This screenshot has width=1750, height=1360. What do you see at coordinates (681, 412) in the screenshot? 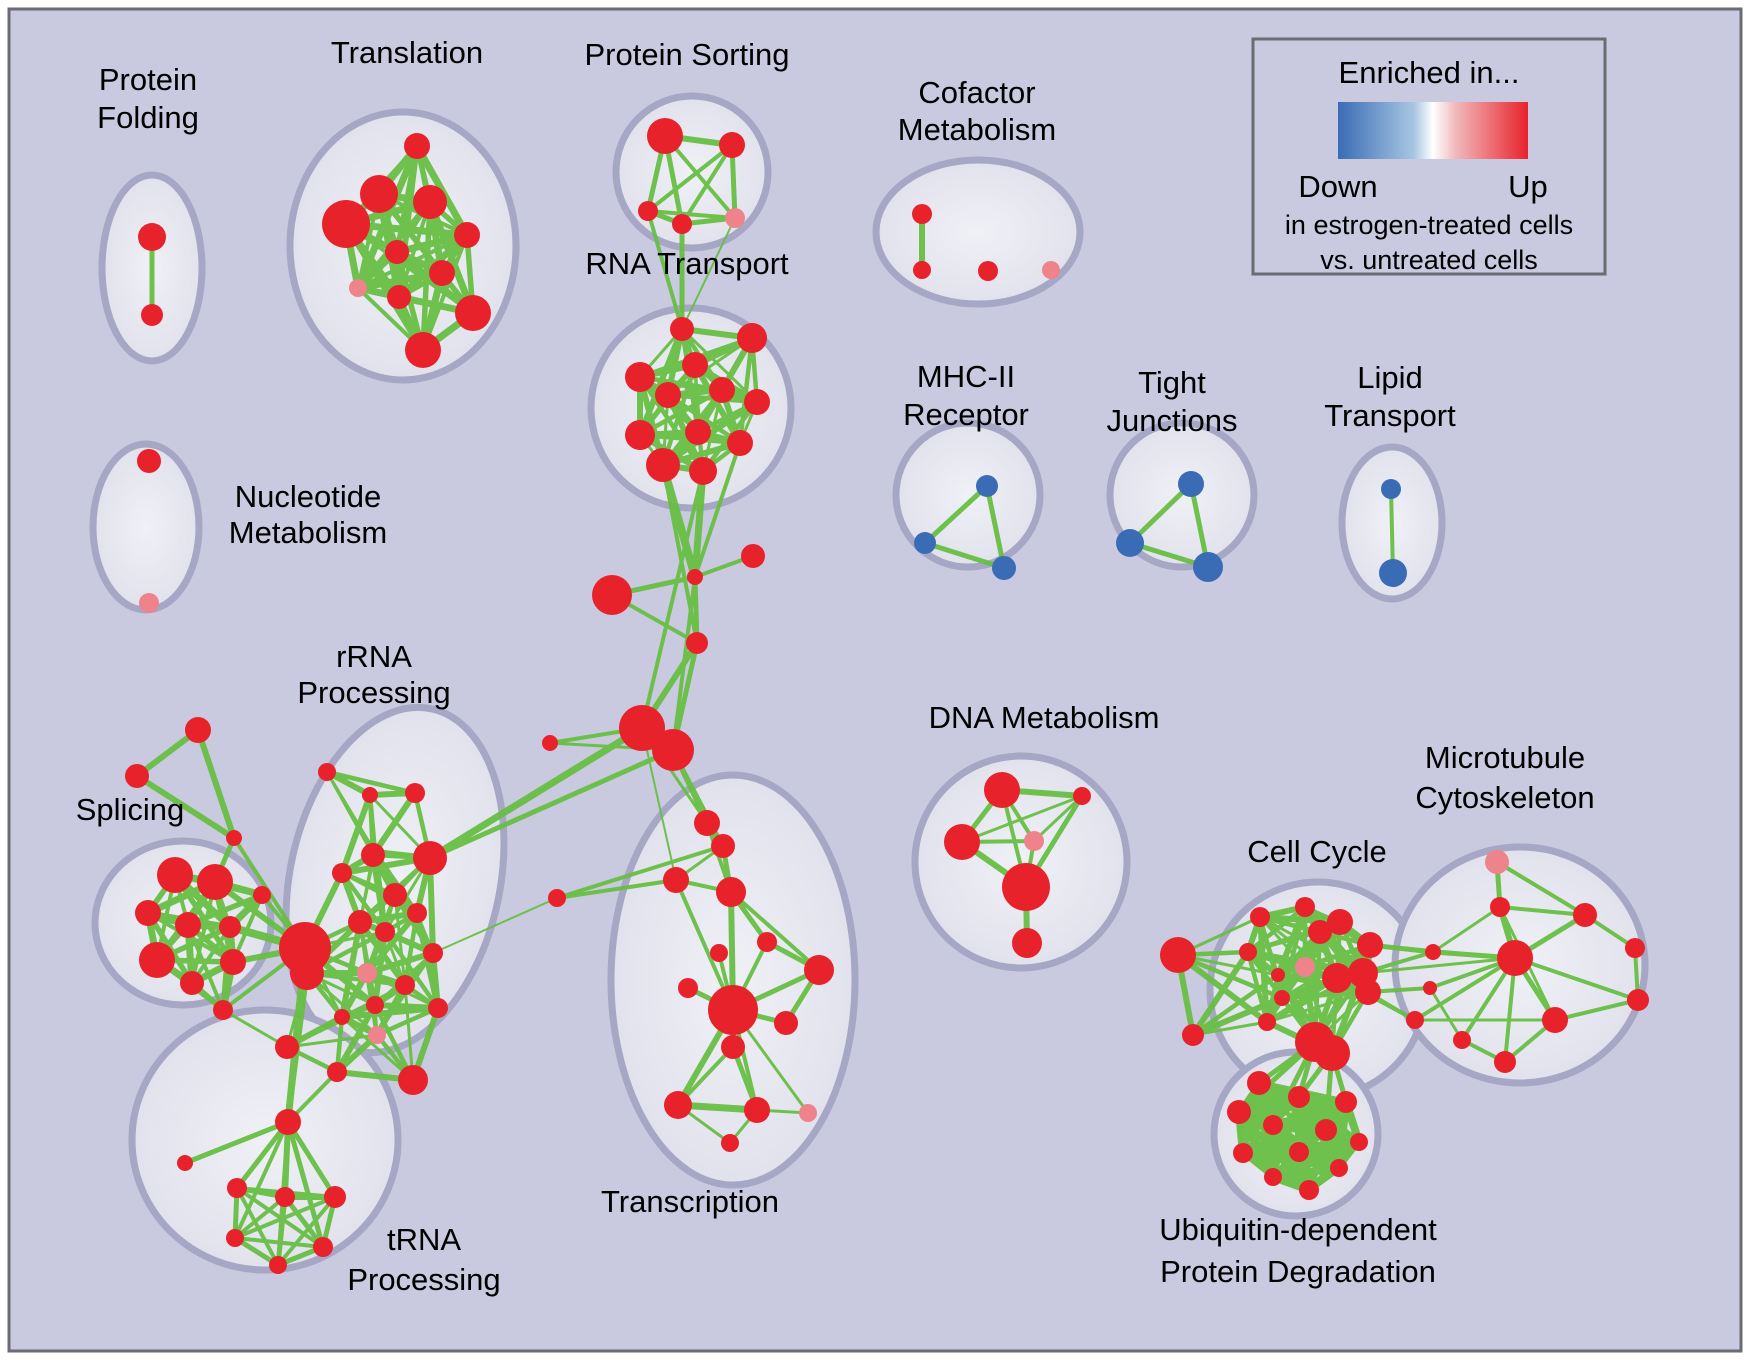
I see `edge-rna_transport` at bounding box center [681, 412].